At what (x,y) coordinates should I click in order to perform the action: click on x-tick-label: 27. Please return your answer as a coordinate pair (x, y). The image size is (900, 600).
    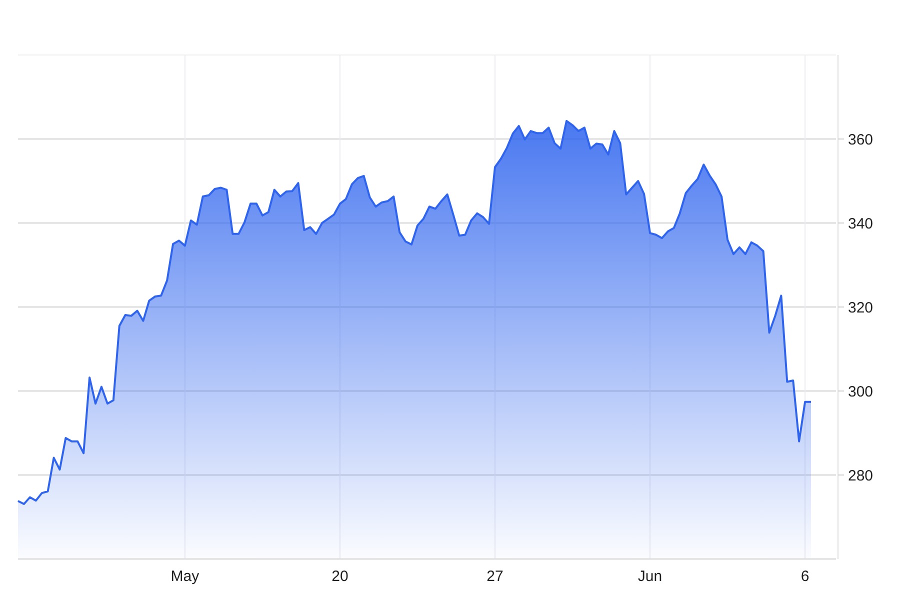
    Looking at the image, I should click on (495, 576).